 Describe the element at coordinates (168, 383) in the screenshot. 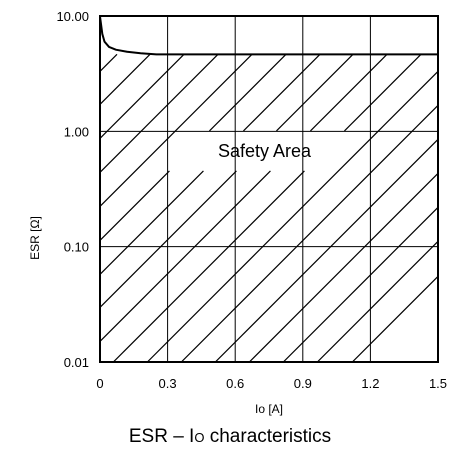

I see `x-tick-label: 0.3` at that location.